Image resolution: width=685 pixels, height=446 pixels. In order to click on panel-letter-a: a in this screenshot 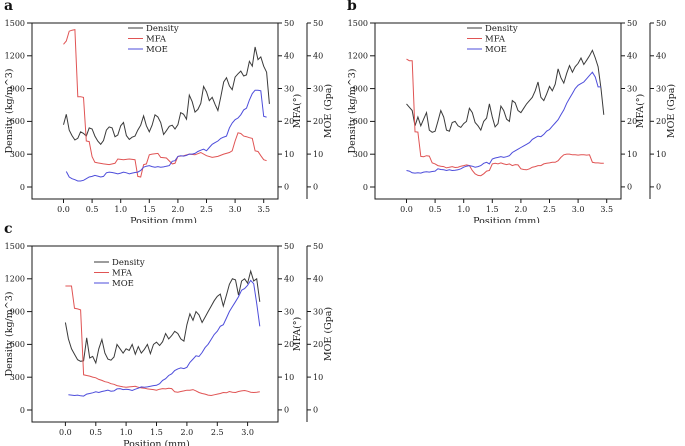, I will do `click(9, 7)`.